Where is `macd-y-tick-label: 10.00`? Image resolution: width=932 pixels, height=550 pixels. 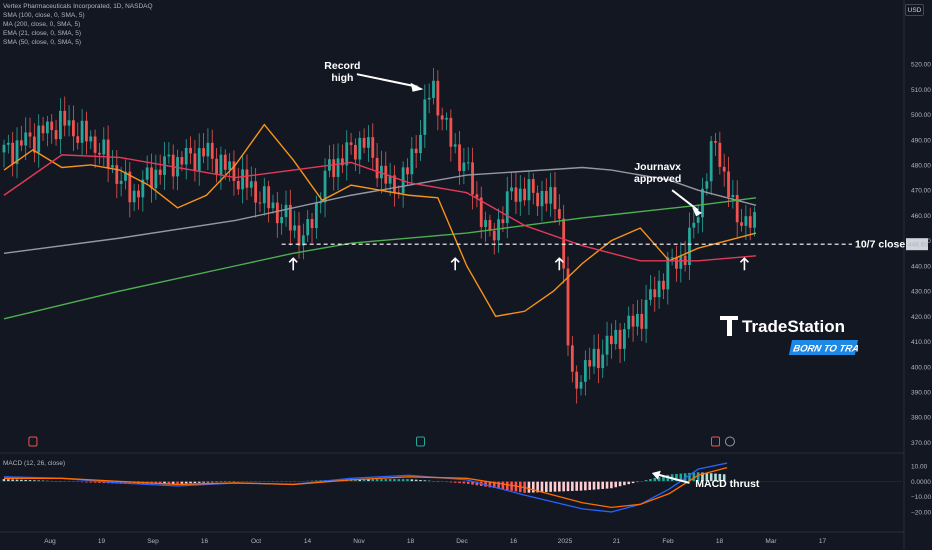 macd-y-tick-label: 10.00 is located at coordinates (919, 467).